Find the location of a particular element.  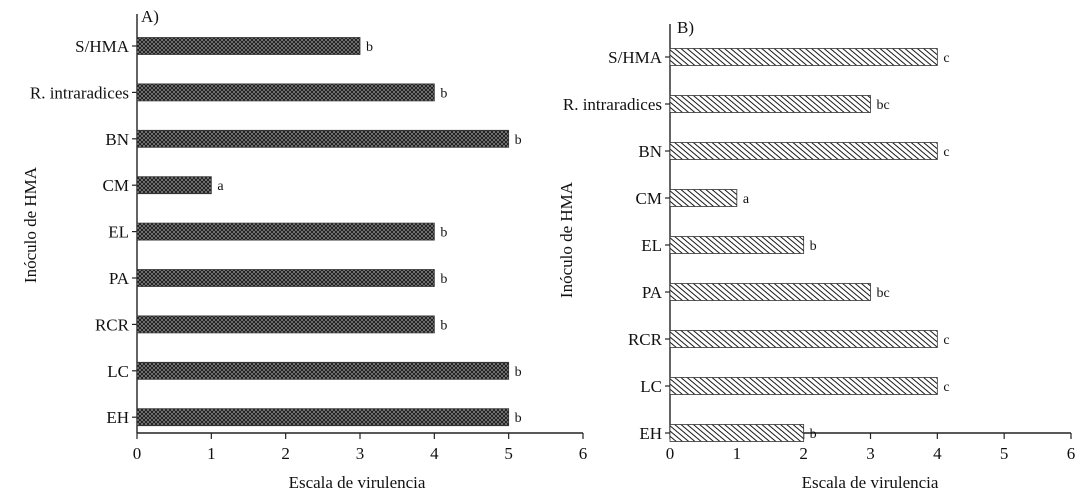

panel-b-category-label: EL is located at coordinates (651, 245).